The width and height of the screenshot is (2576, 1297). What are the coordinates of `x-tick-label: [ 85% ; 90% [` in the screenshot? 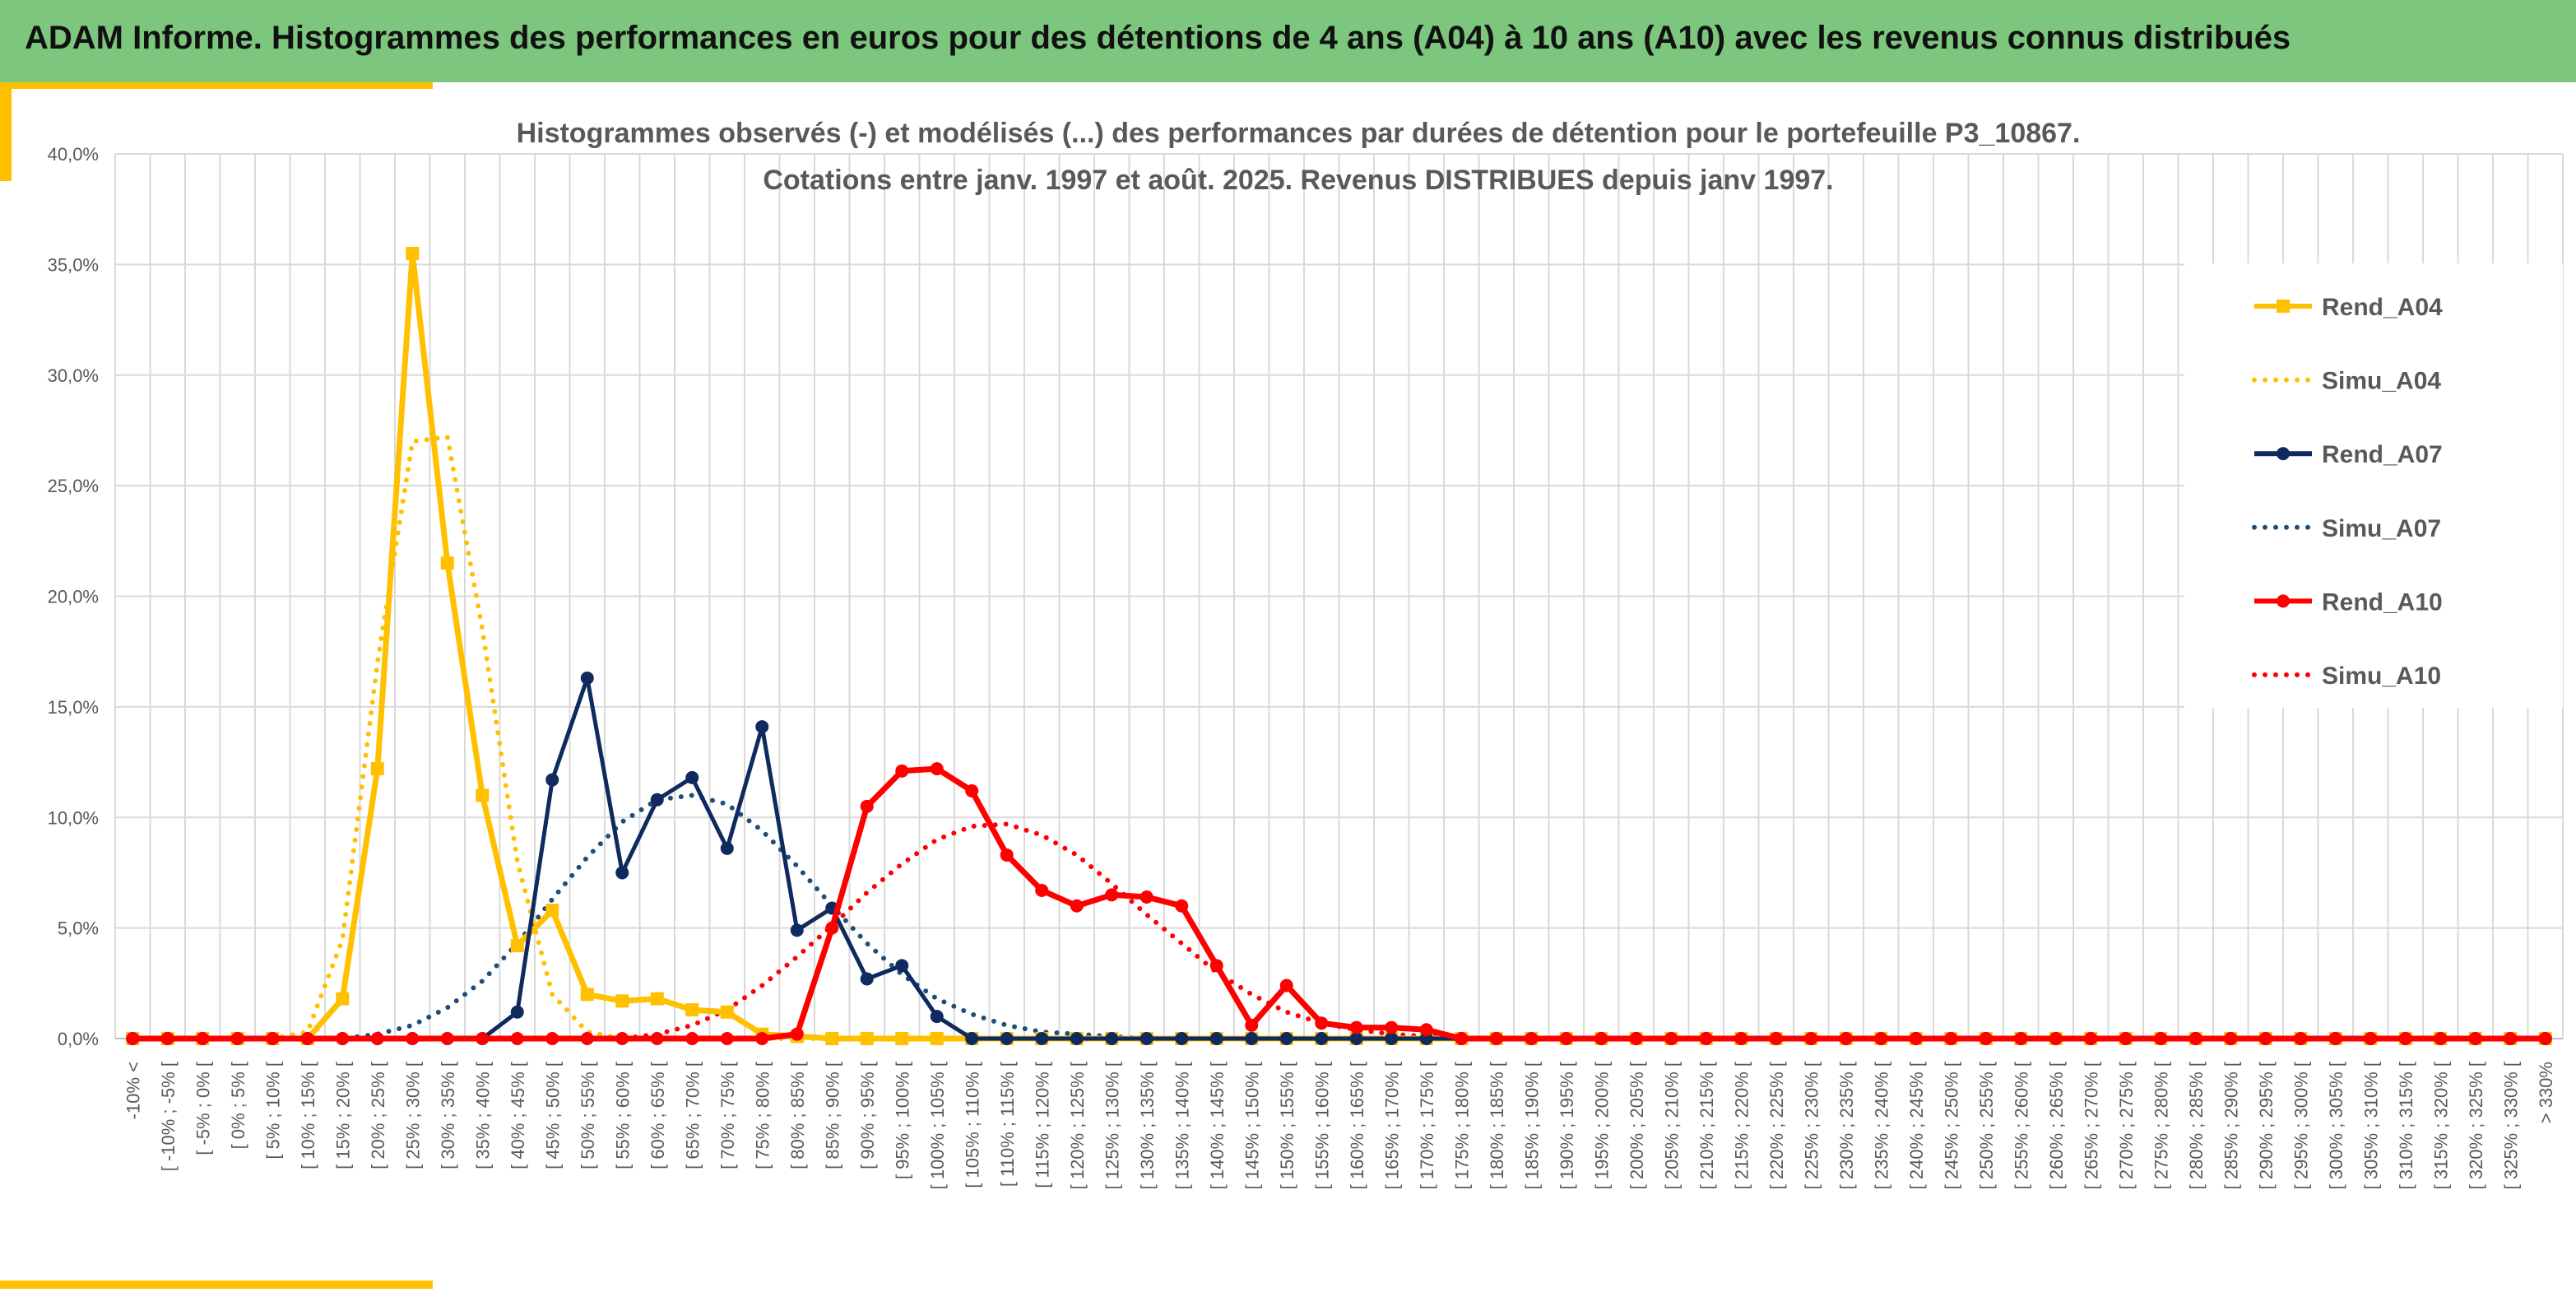 It's located at (832, 1115).